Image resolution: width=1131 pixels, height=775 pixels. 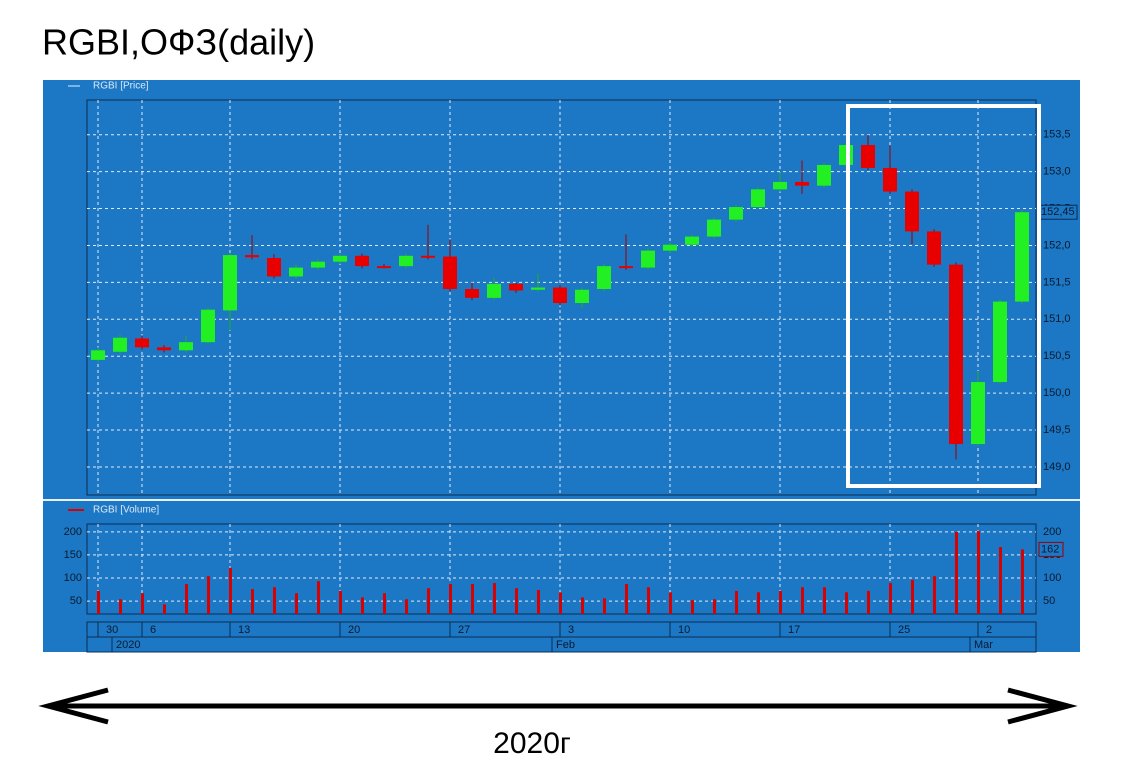 I want to click on x-tick-label: 2, so click(x=989, y=630).